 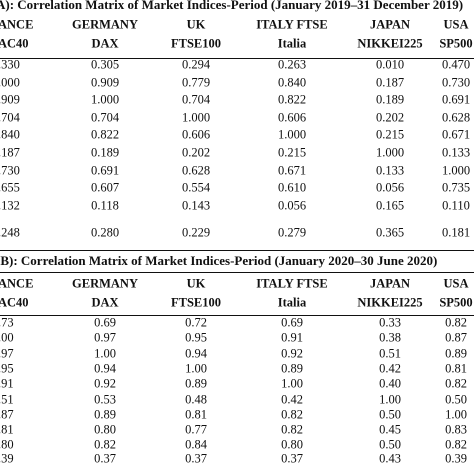 What do you see at coordinates (10, 205) in the screenshot?
I see `cell: .132` at bounding box center [10, 205].